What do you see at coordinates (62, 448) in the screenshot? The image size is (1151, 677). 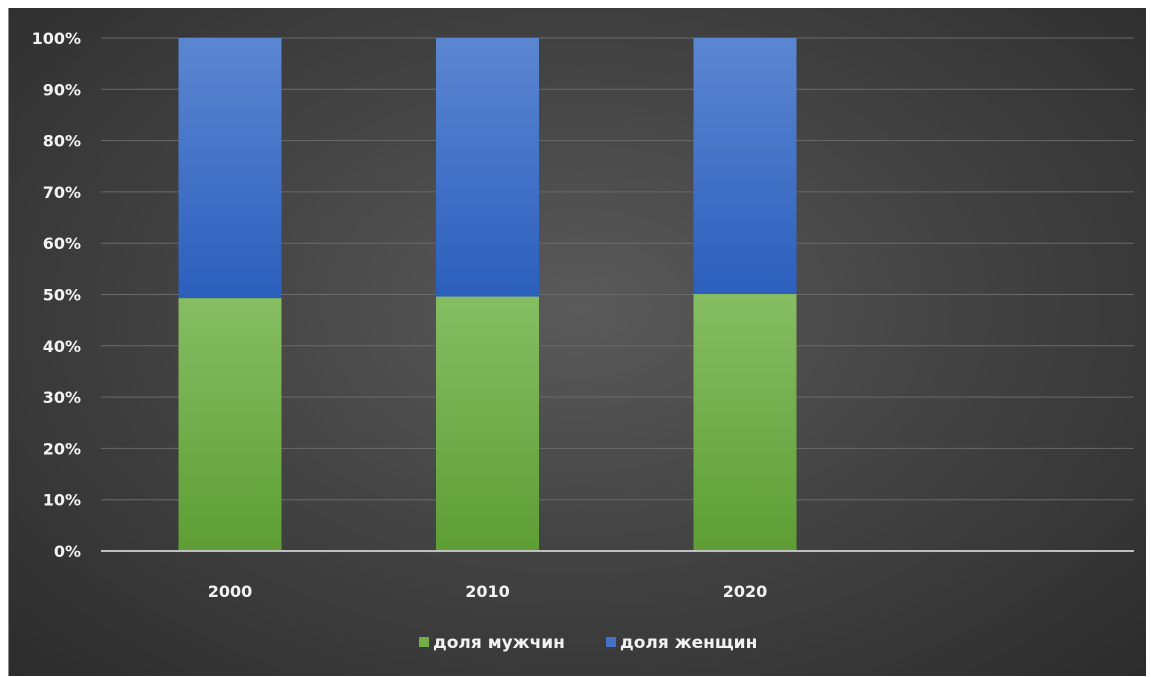 I see `y-tick-label: 20%` at bounding box center [62, 448].